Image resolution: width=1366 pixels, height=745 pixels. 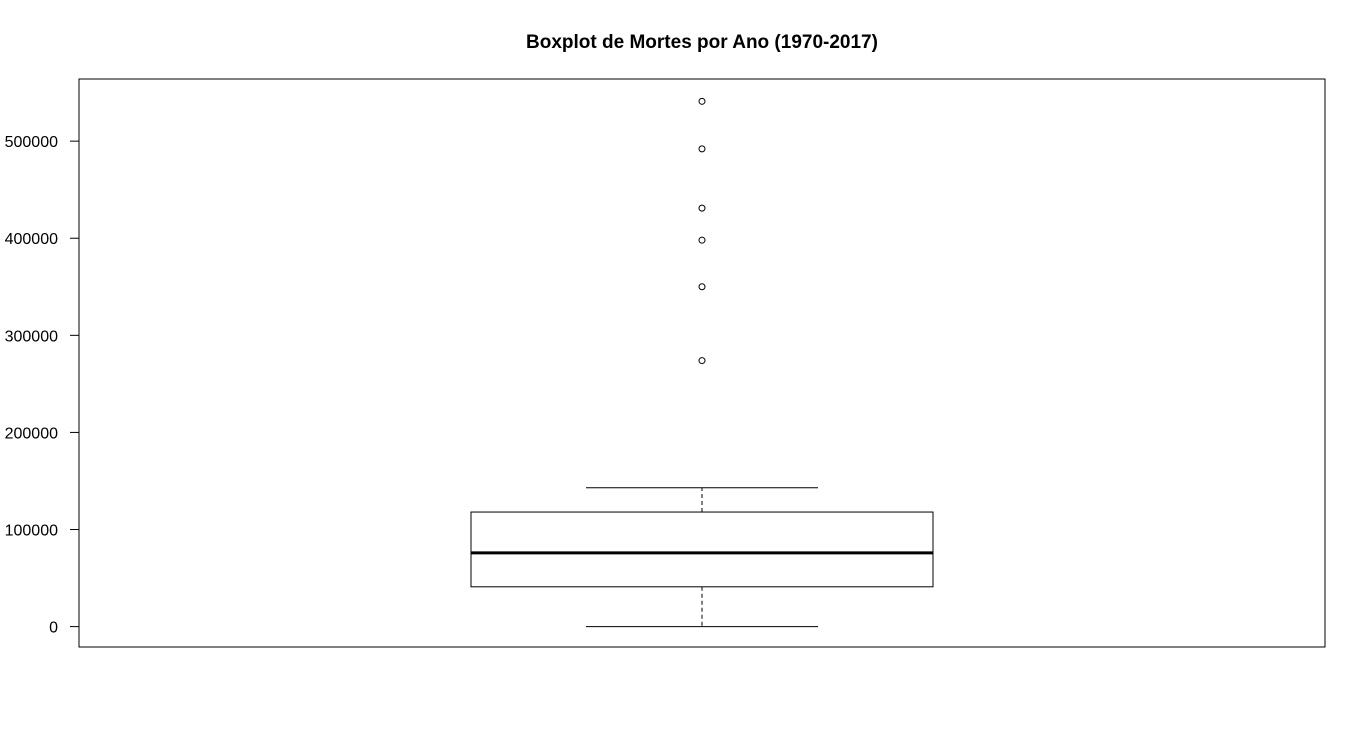 What do you see at coordinates (53, 628) in the screenshot?
I see `y-tick-label: 0` at bounding box center [53, 628].